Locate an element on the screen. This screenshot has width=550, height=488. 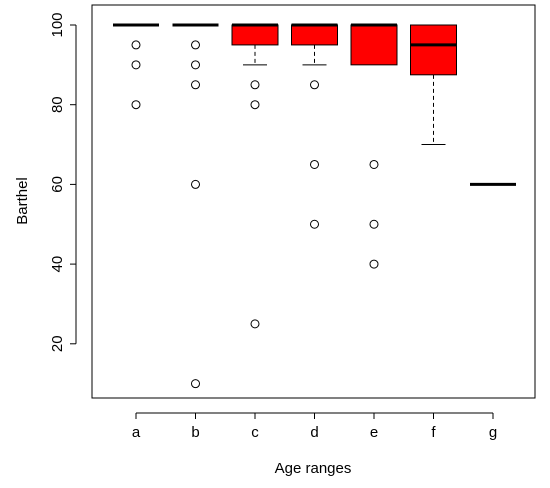
box-b is located at coordinates (195, 206).